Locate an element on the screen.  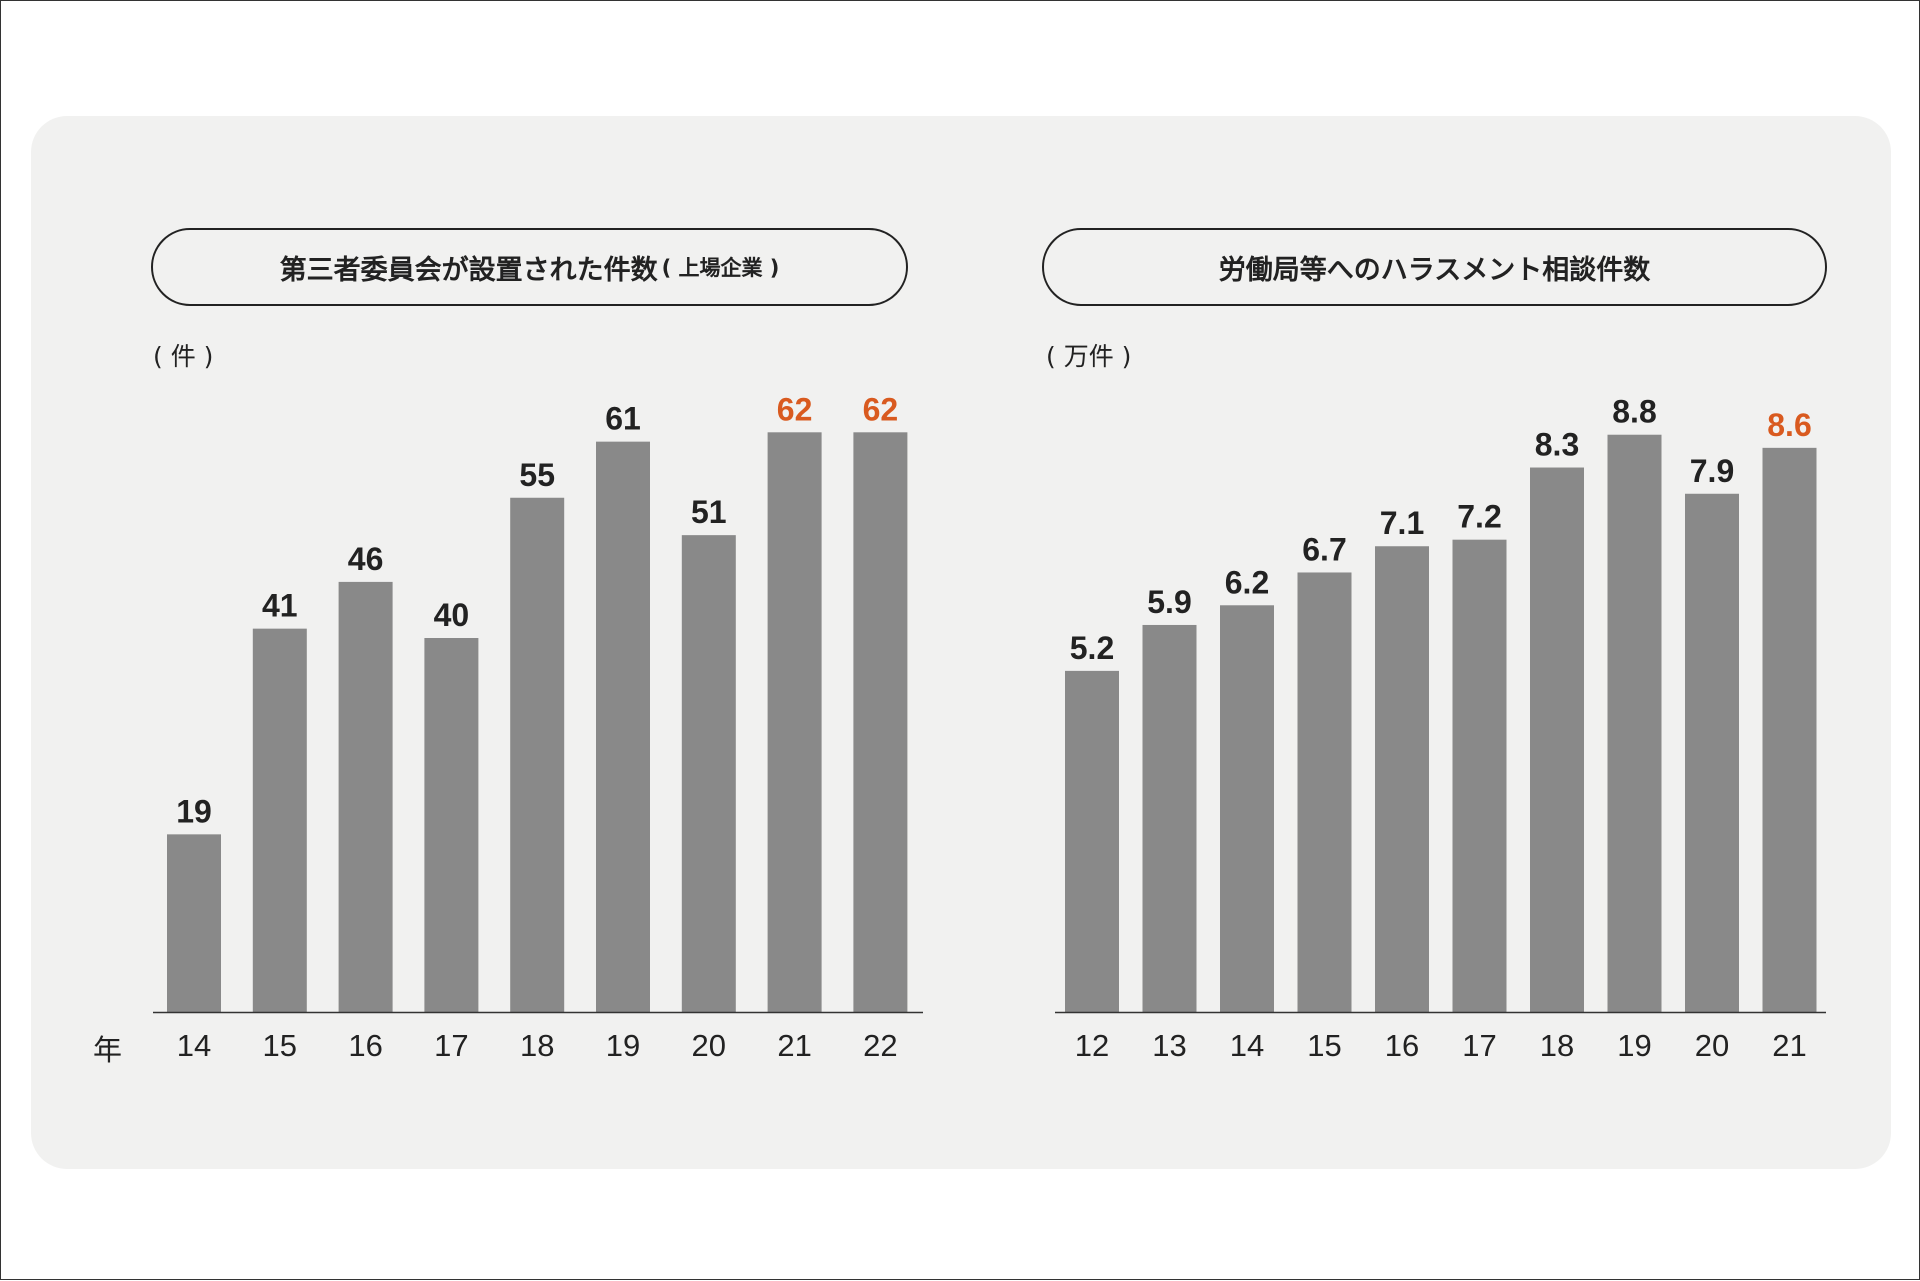
value-label-1-14: 19 is located at coordinates (194, 811).